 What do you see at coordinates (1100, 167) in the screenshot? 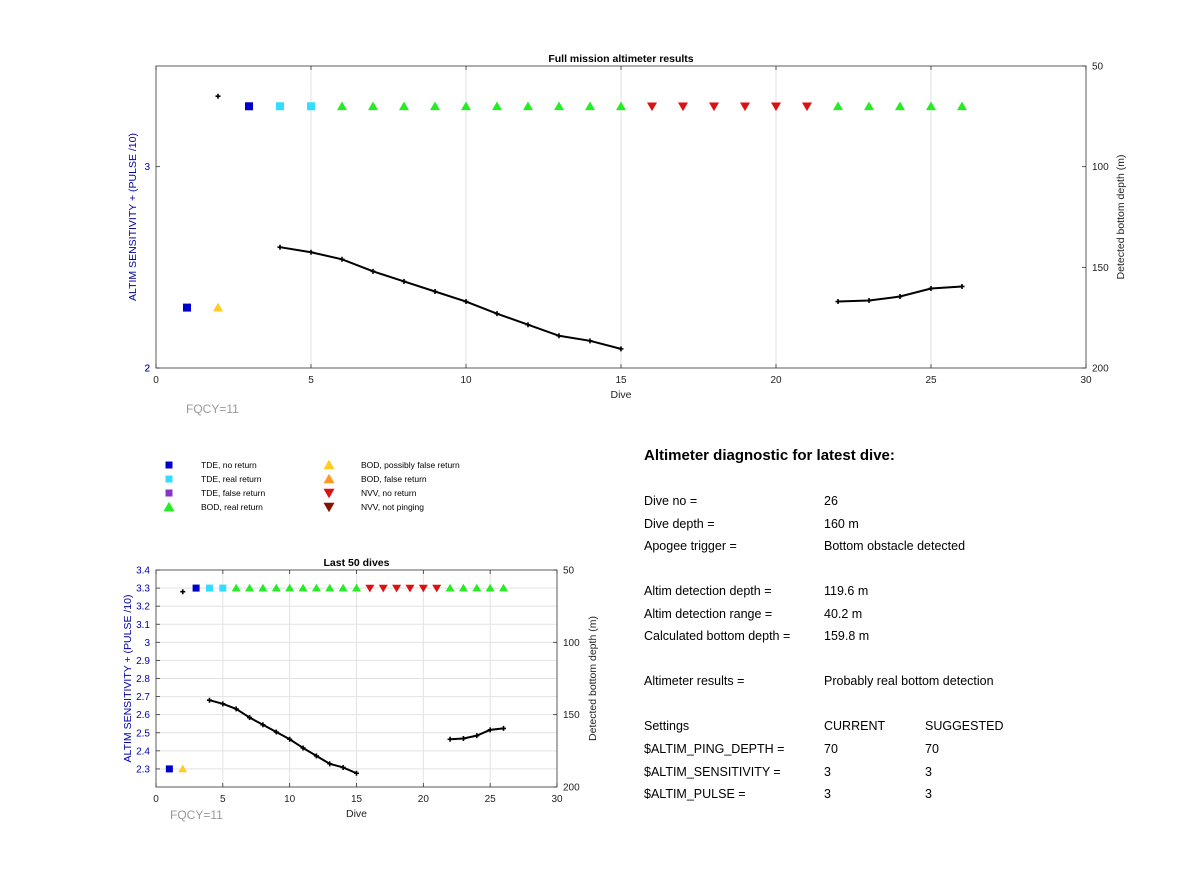
I see `y2-tick-label: 100` at bounding box center [1100, 167].